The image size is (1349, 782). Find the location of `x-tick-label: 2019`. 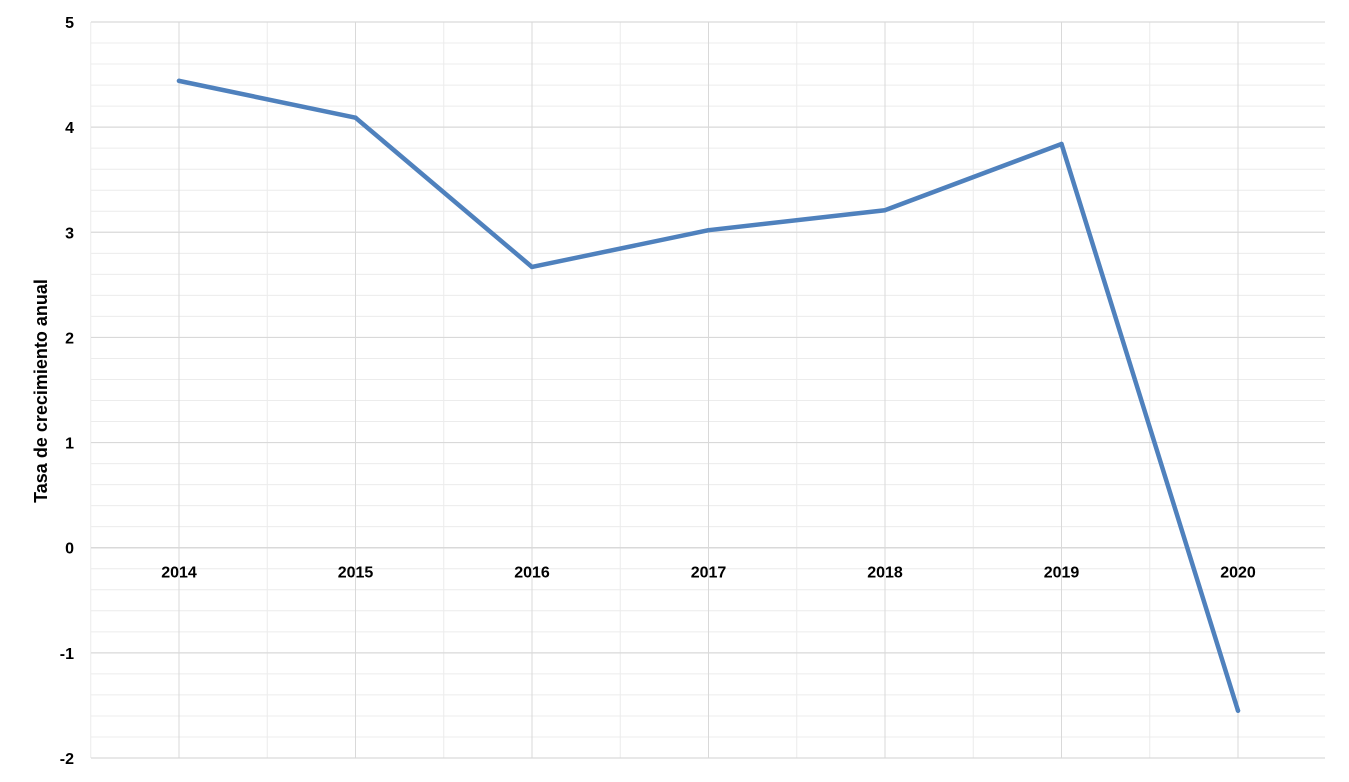

x-tick-label: 2019 is located at coordinates (1062, 573).